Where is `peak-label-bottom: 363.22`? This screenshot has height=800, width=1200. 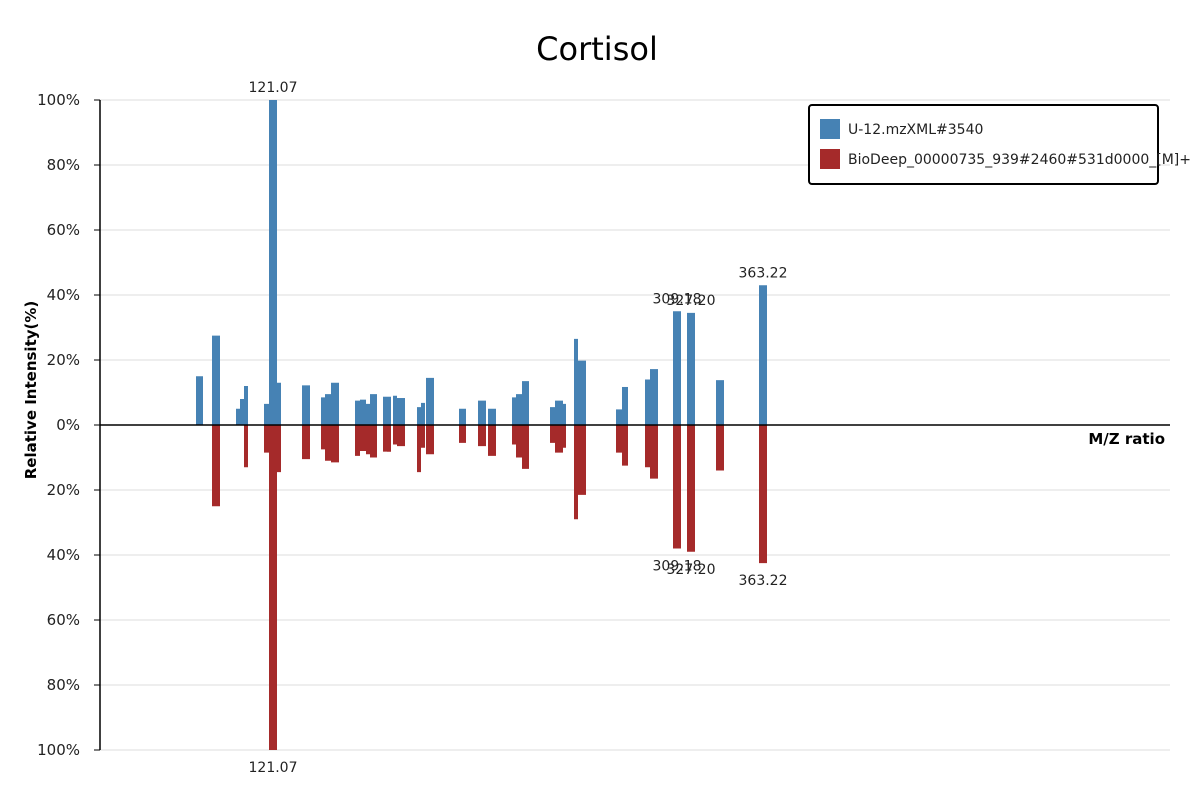
peak-label-bottom: 363.22 is located at coordinates (763, 581).